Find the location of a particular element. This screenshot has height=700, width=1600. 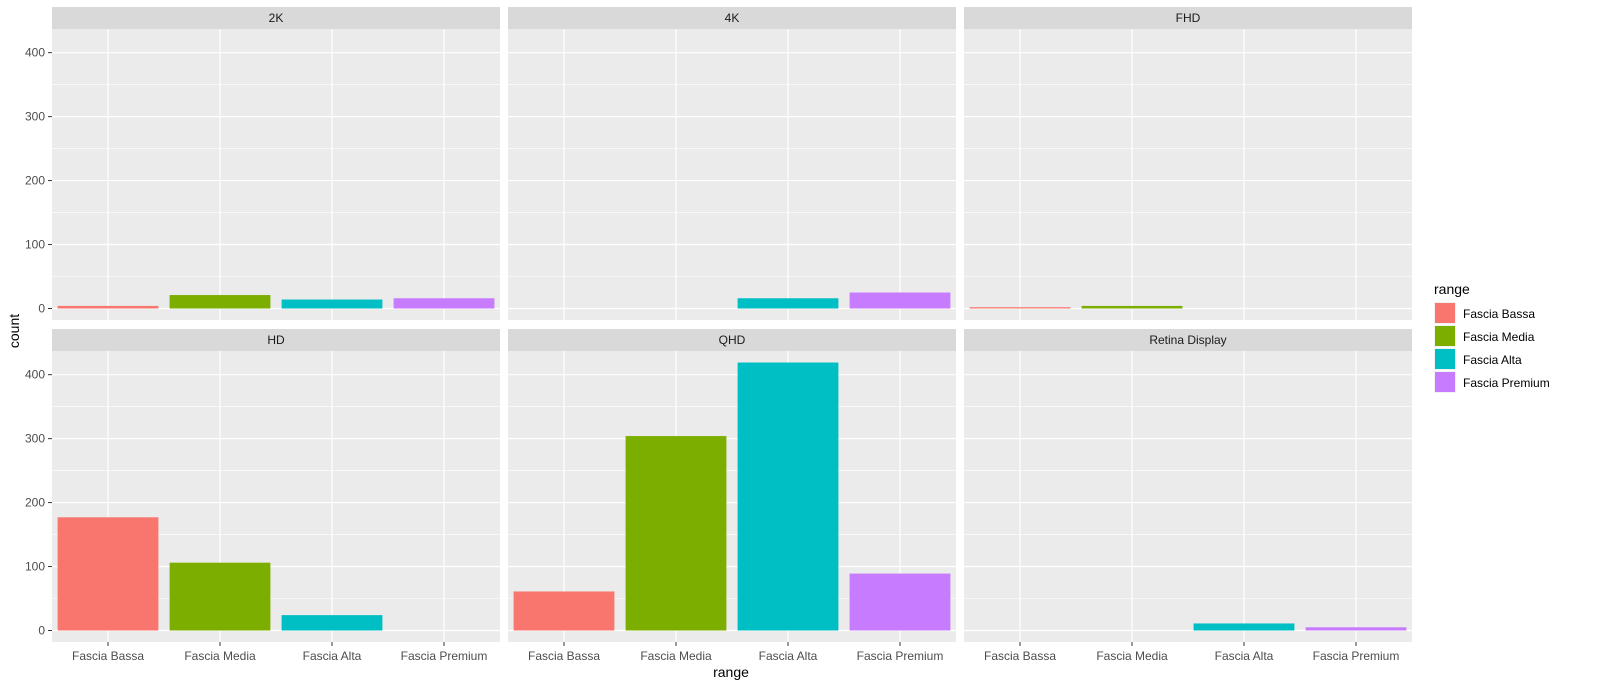

facet-panel: 2K is located at coordinates (276, 163).